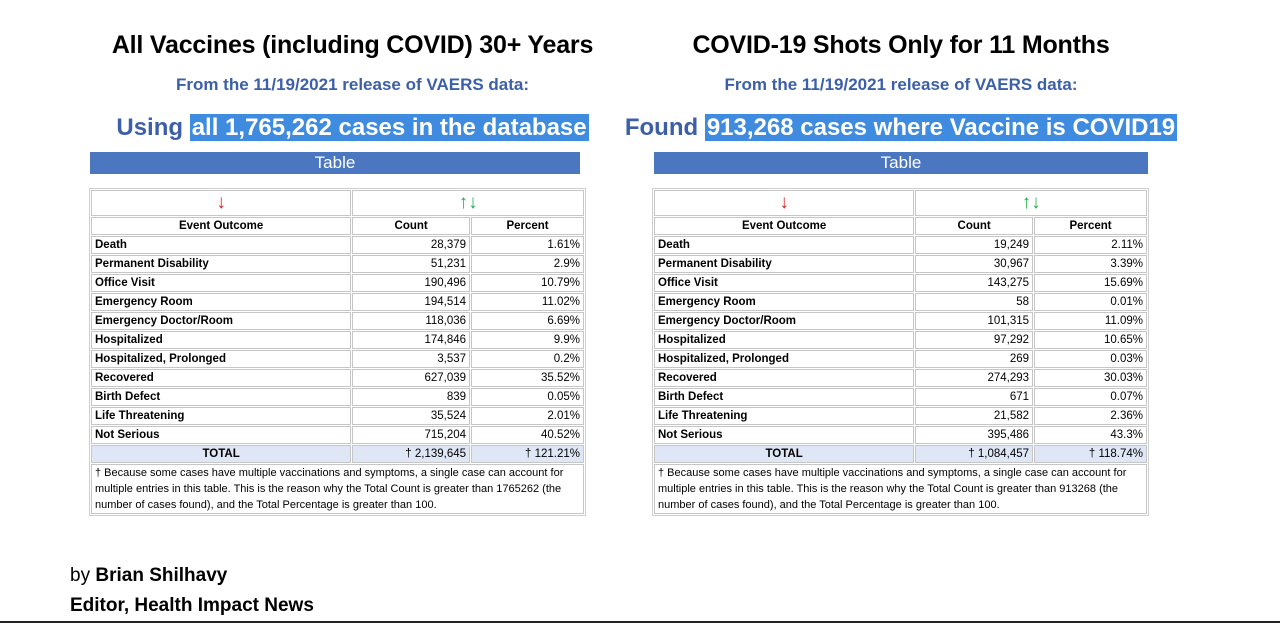 The height and width of the screenshot is (625, 1280). Describe the element at coordinates (974, 454) in the screenshot. I see `total-count: † 1,084,457` at that location.